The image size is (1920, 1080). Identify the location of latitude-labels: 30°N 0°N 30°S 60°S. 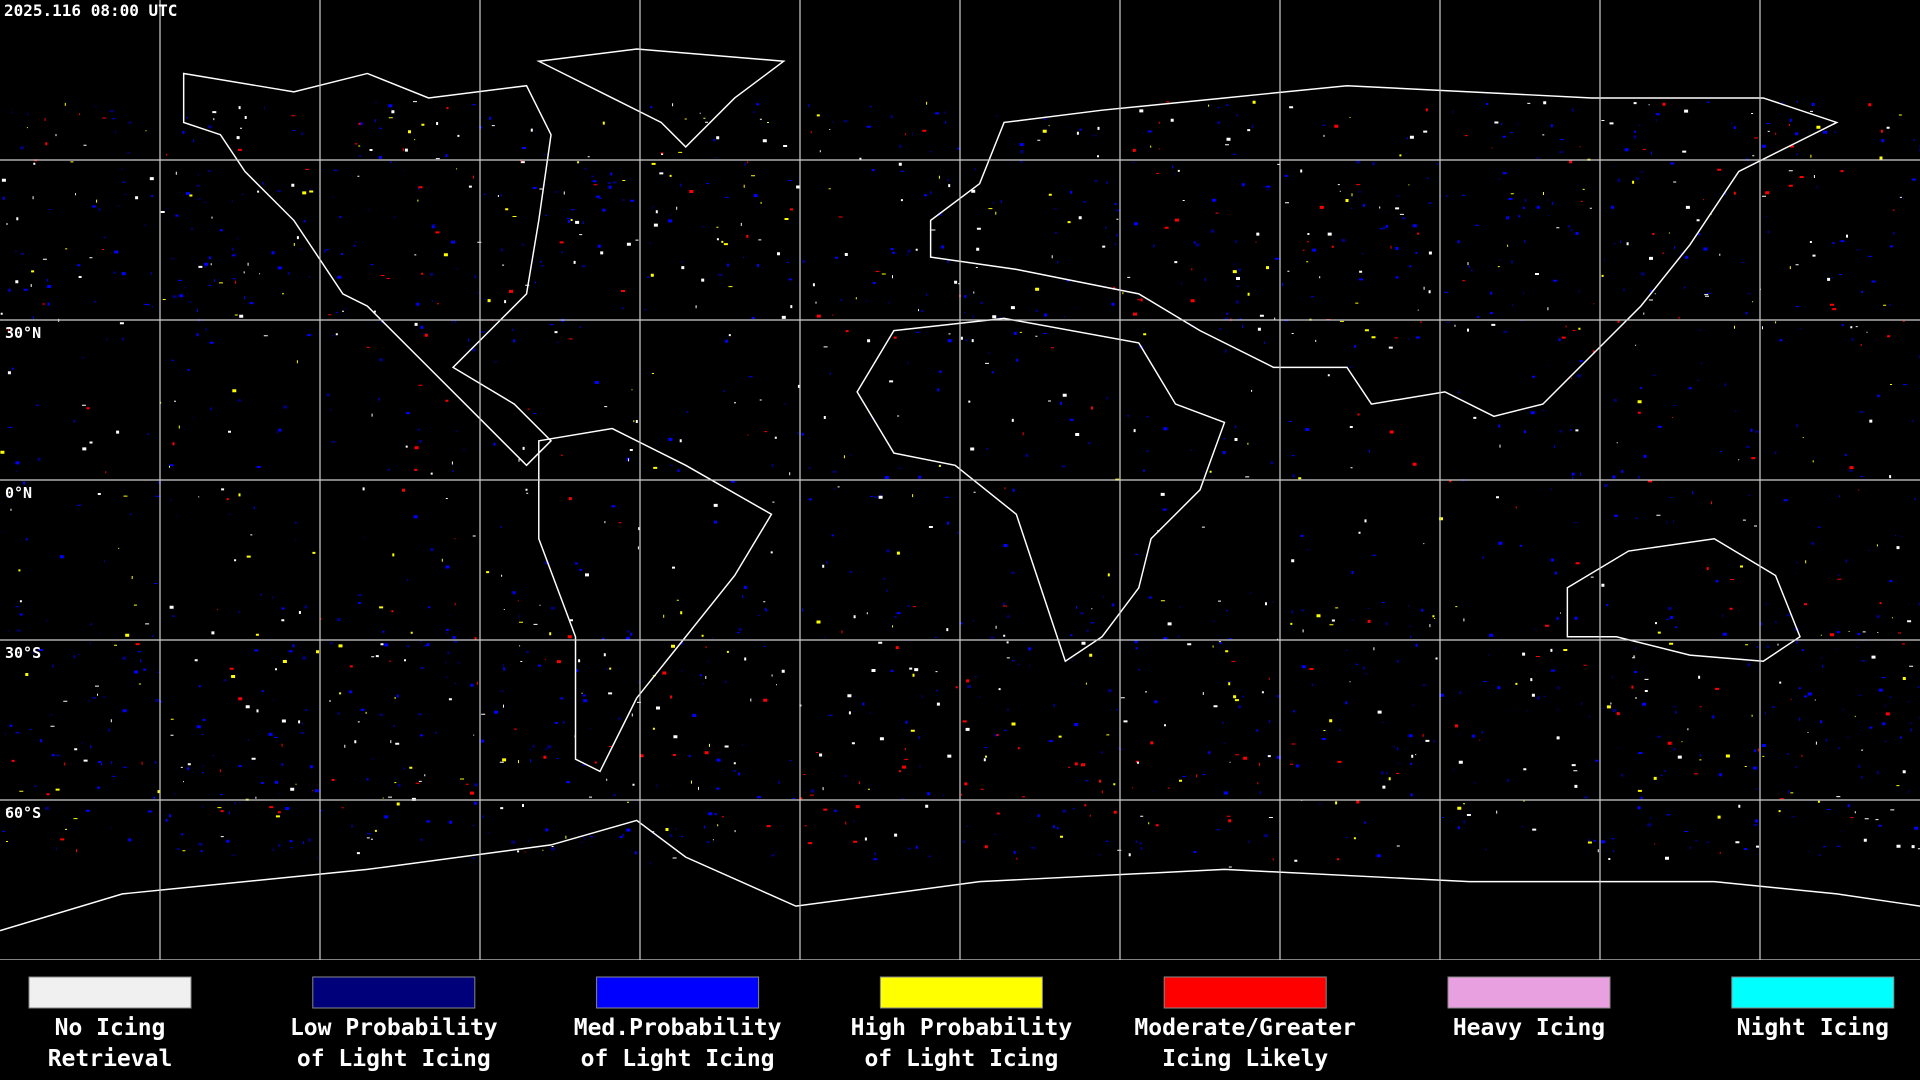
(23, 573).